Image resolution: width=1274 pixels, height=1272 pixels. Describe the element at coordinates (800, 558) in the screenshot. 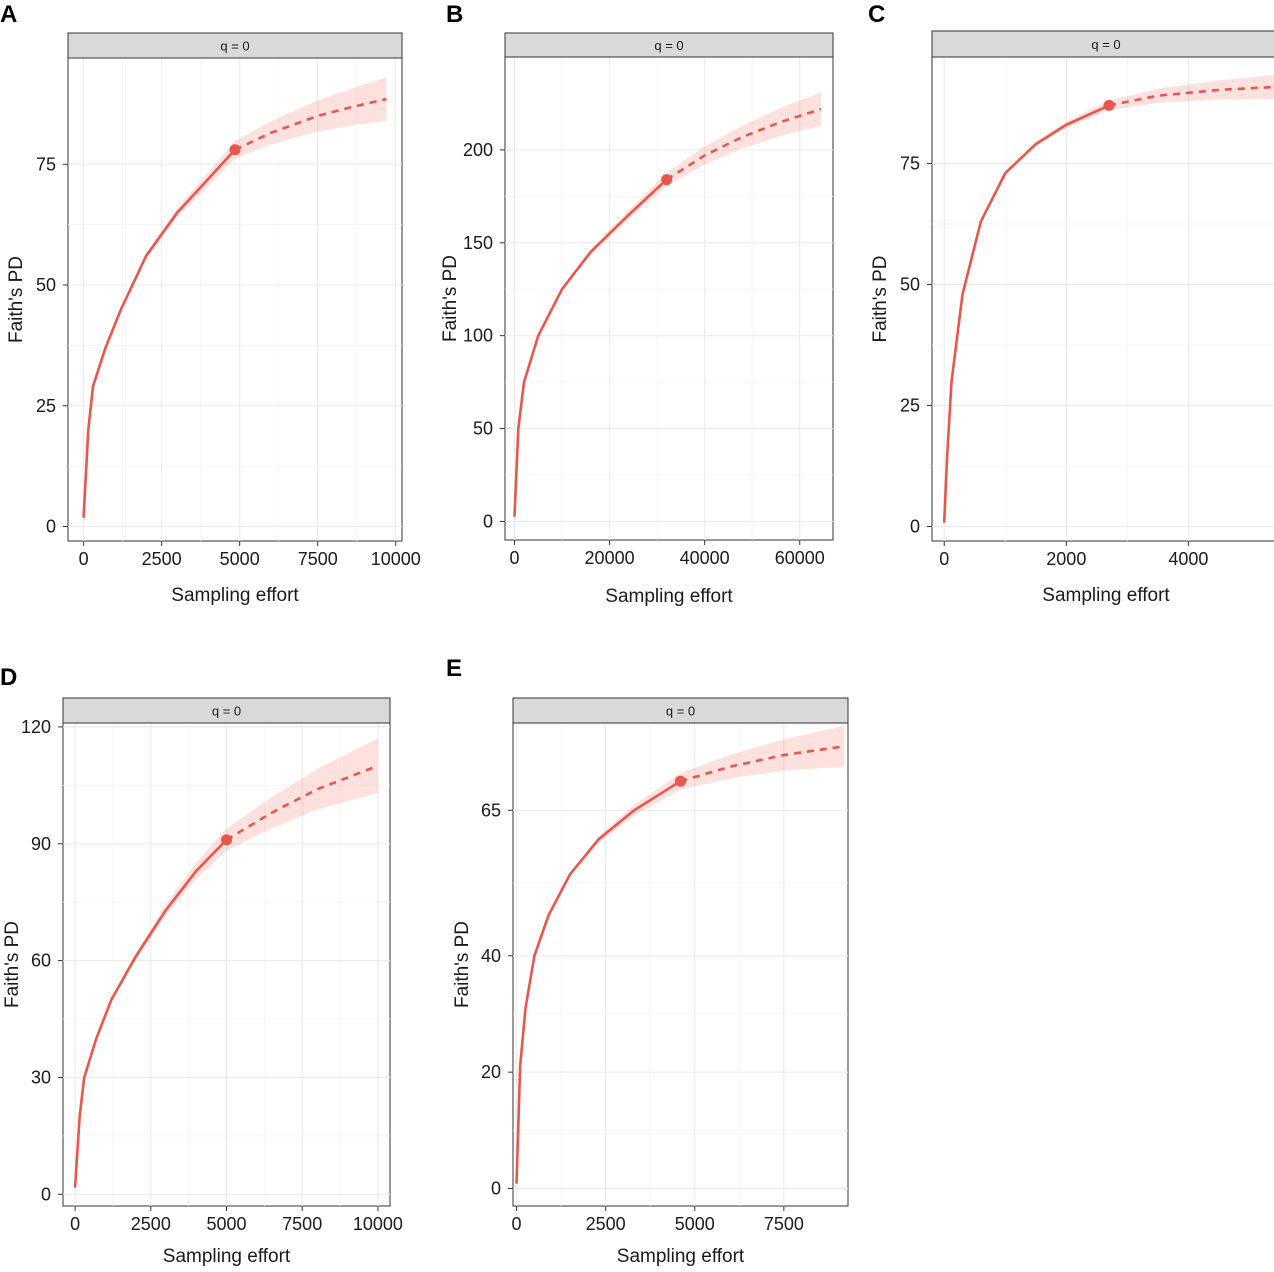

I see `x-tick-label: 60000` at that location.